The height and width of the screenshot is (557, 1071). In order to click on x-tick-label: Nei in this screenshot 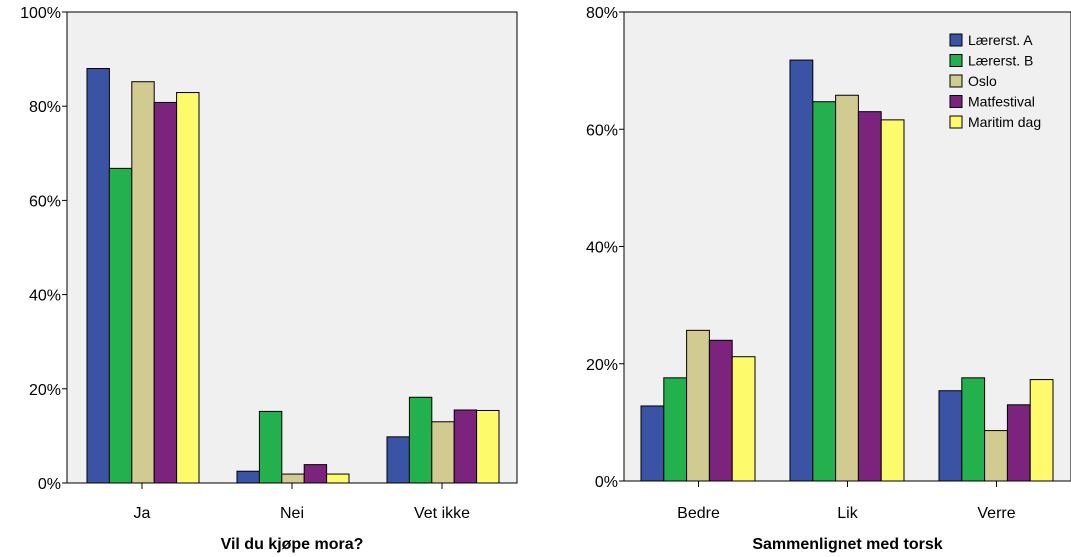, I will do `click(292, 513)`.